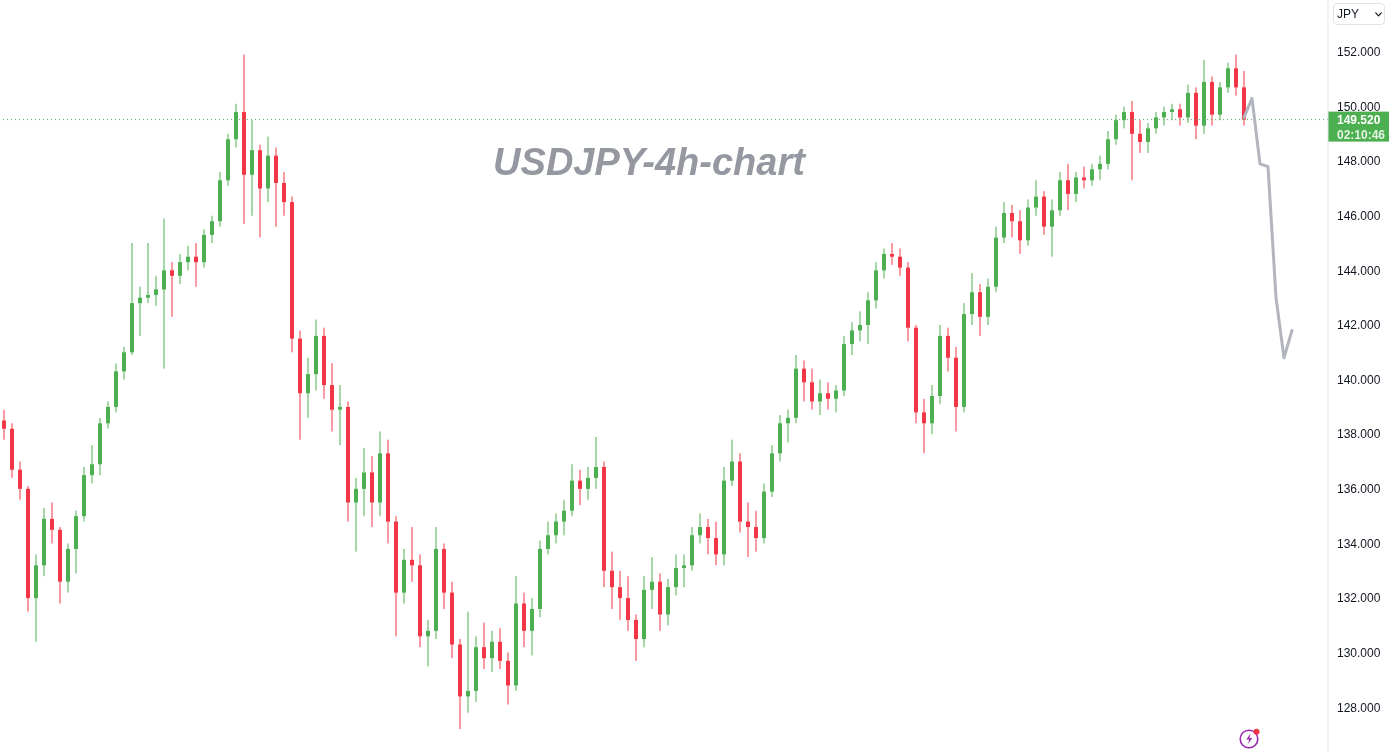 The height and width of the screenshot is (751, 1389). I want to click on y-tick-label: 138.000, so click(1359, 434).